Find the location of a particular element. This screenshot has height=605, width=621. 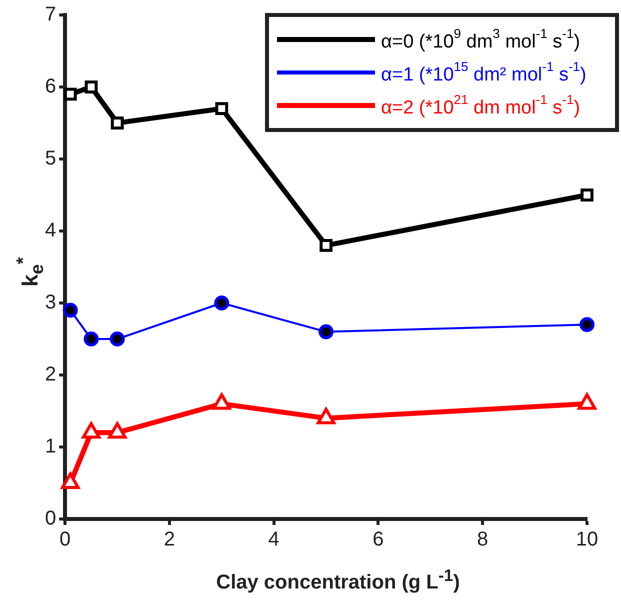

y-tick-label: 7 is located at coordinates (50, 15).